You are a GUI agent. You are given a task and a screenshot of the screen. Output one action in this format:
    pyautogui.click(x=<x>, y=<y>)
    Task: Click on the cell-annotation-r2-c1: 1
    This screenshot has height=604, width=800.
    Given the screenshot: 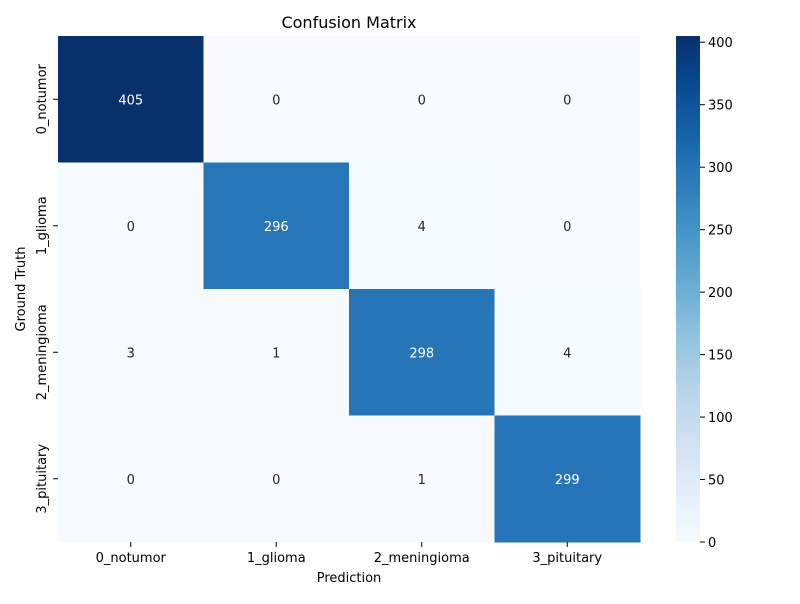 What is the action you would take?
    pyautogui.click(x=276, y=353)
    